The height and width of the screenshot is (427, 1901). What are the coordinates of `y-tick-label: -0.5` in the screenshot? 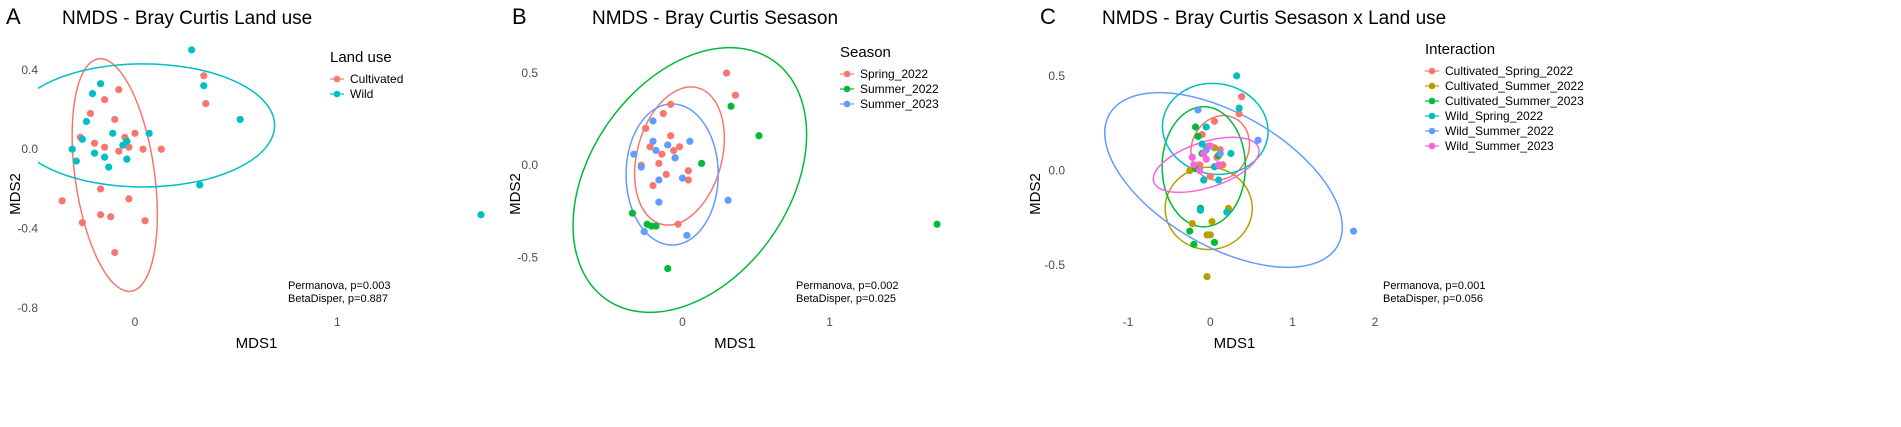 It's located at (527, 257).